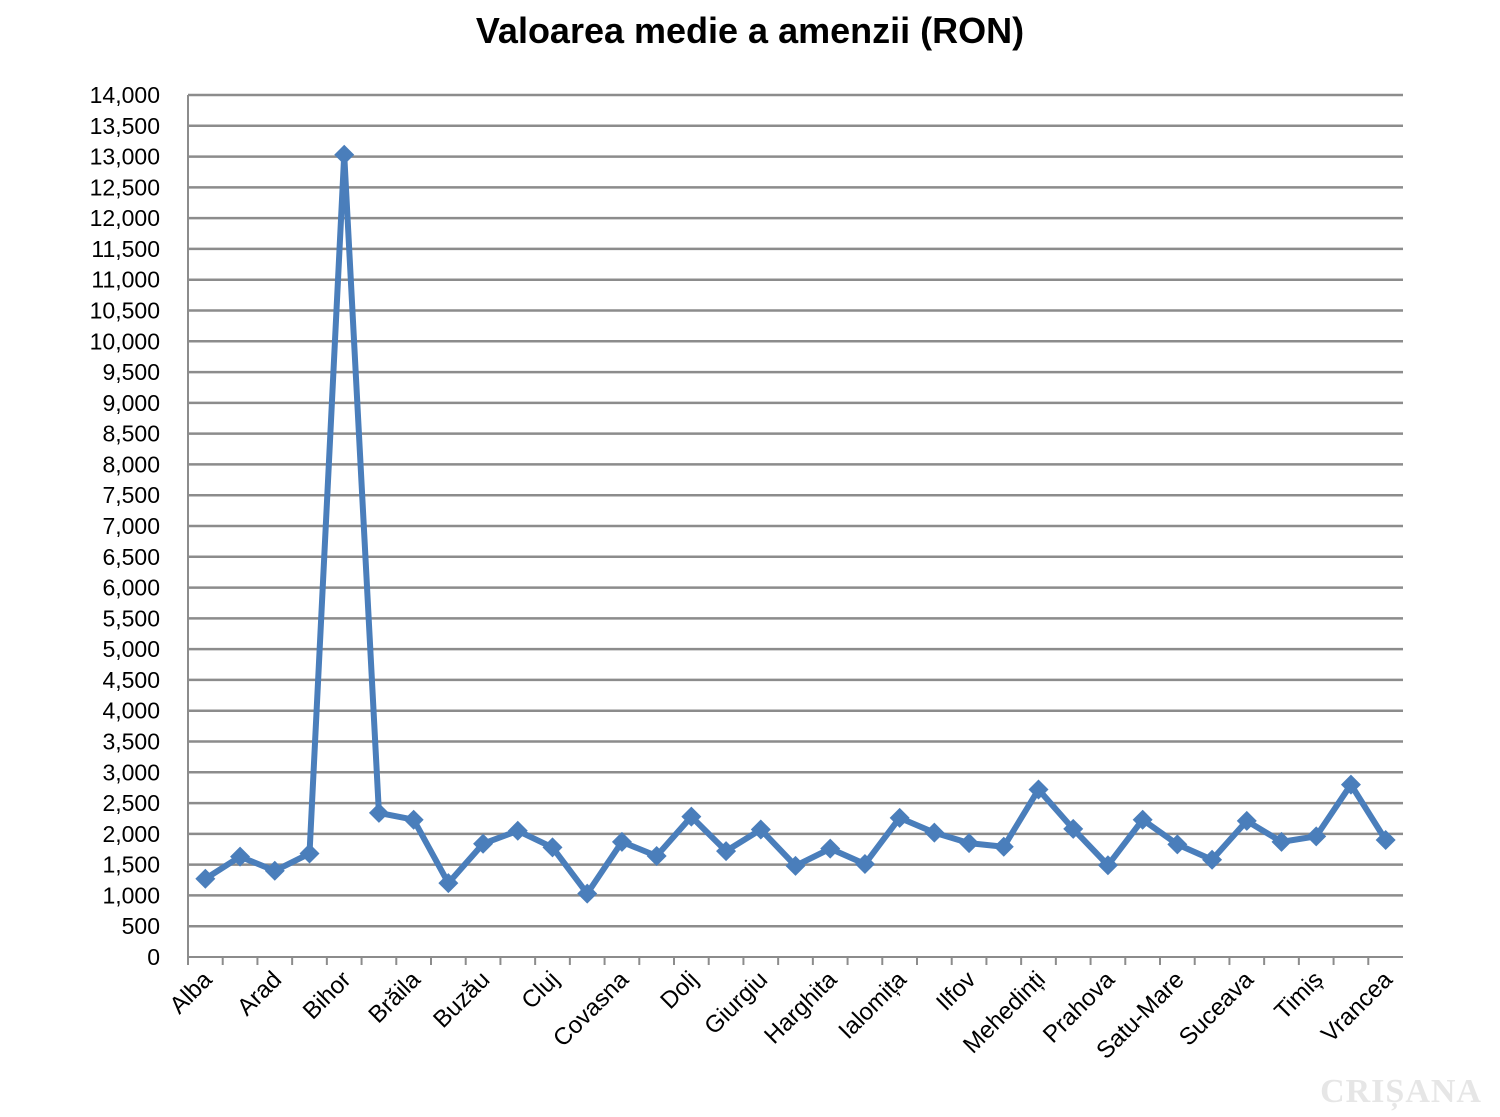  Describe the element at coordinates (125, 187) in the screenshot. I see `y-tick-label: 12,500` at that location.